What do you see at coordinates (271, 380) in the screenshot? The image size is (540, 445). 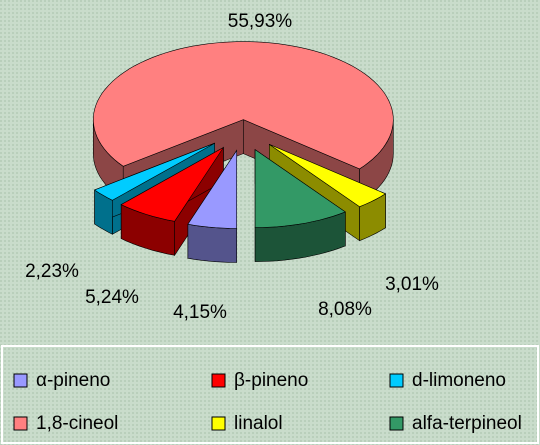 I see `legend-label: β-pineno` at bounding box center [271, 380].